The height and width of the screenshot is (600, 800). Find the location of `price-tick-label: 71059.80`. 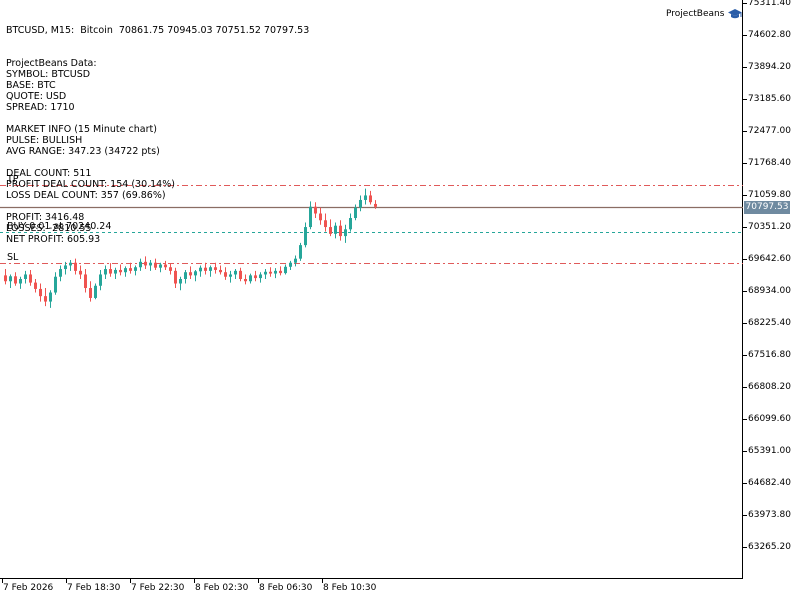

price-tick-label: 71059.80 is located at coordinates (769, 195).